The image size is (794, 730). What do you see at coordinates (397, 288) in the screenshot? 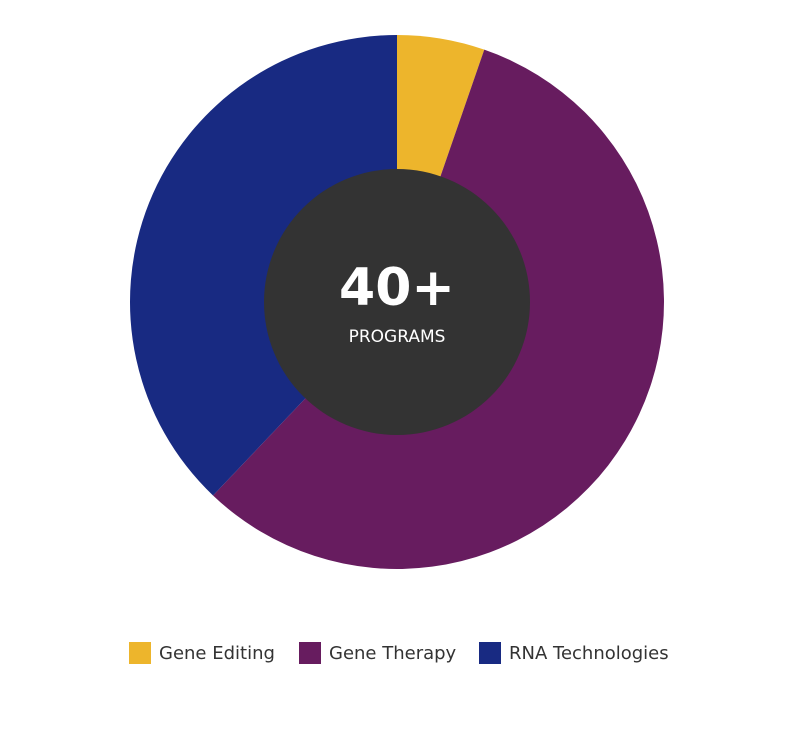
I see `center-value: 40+` at bounding box center [397, 288].